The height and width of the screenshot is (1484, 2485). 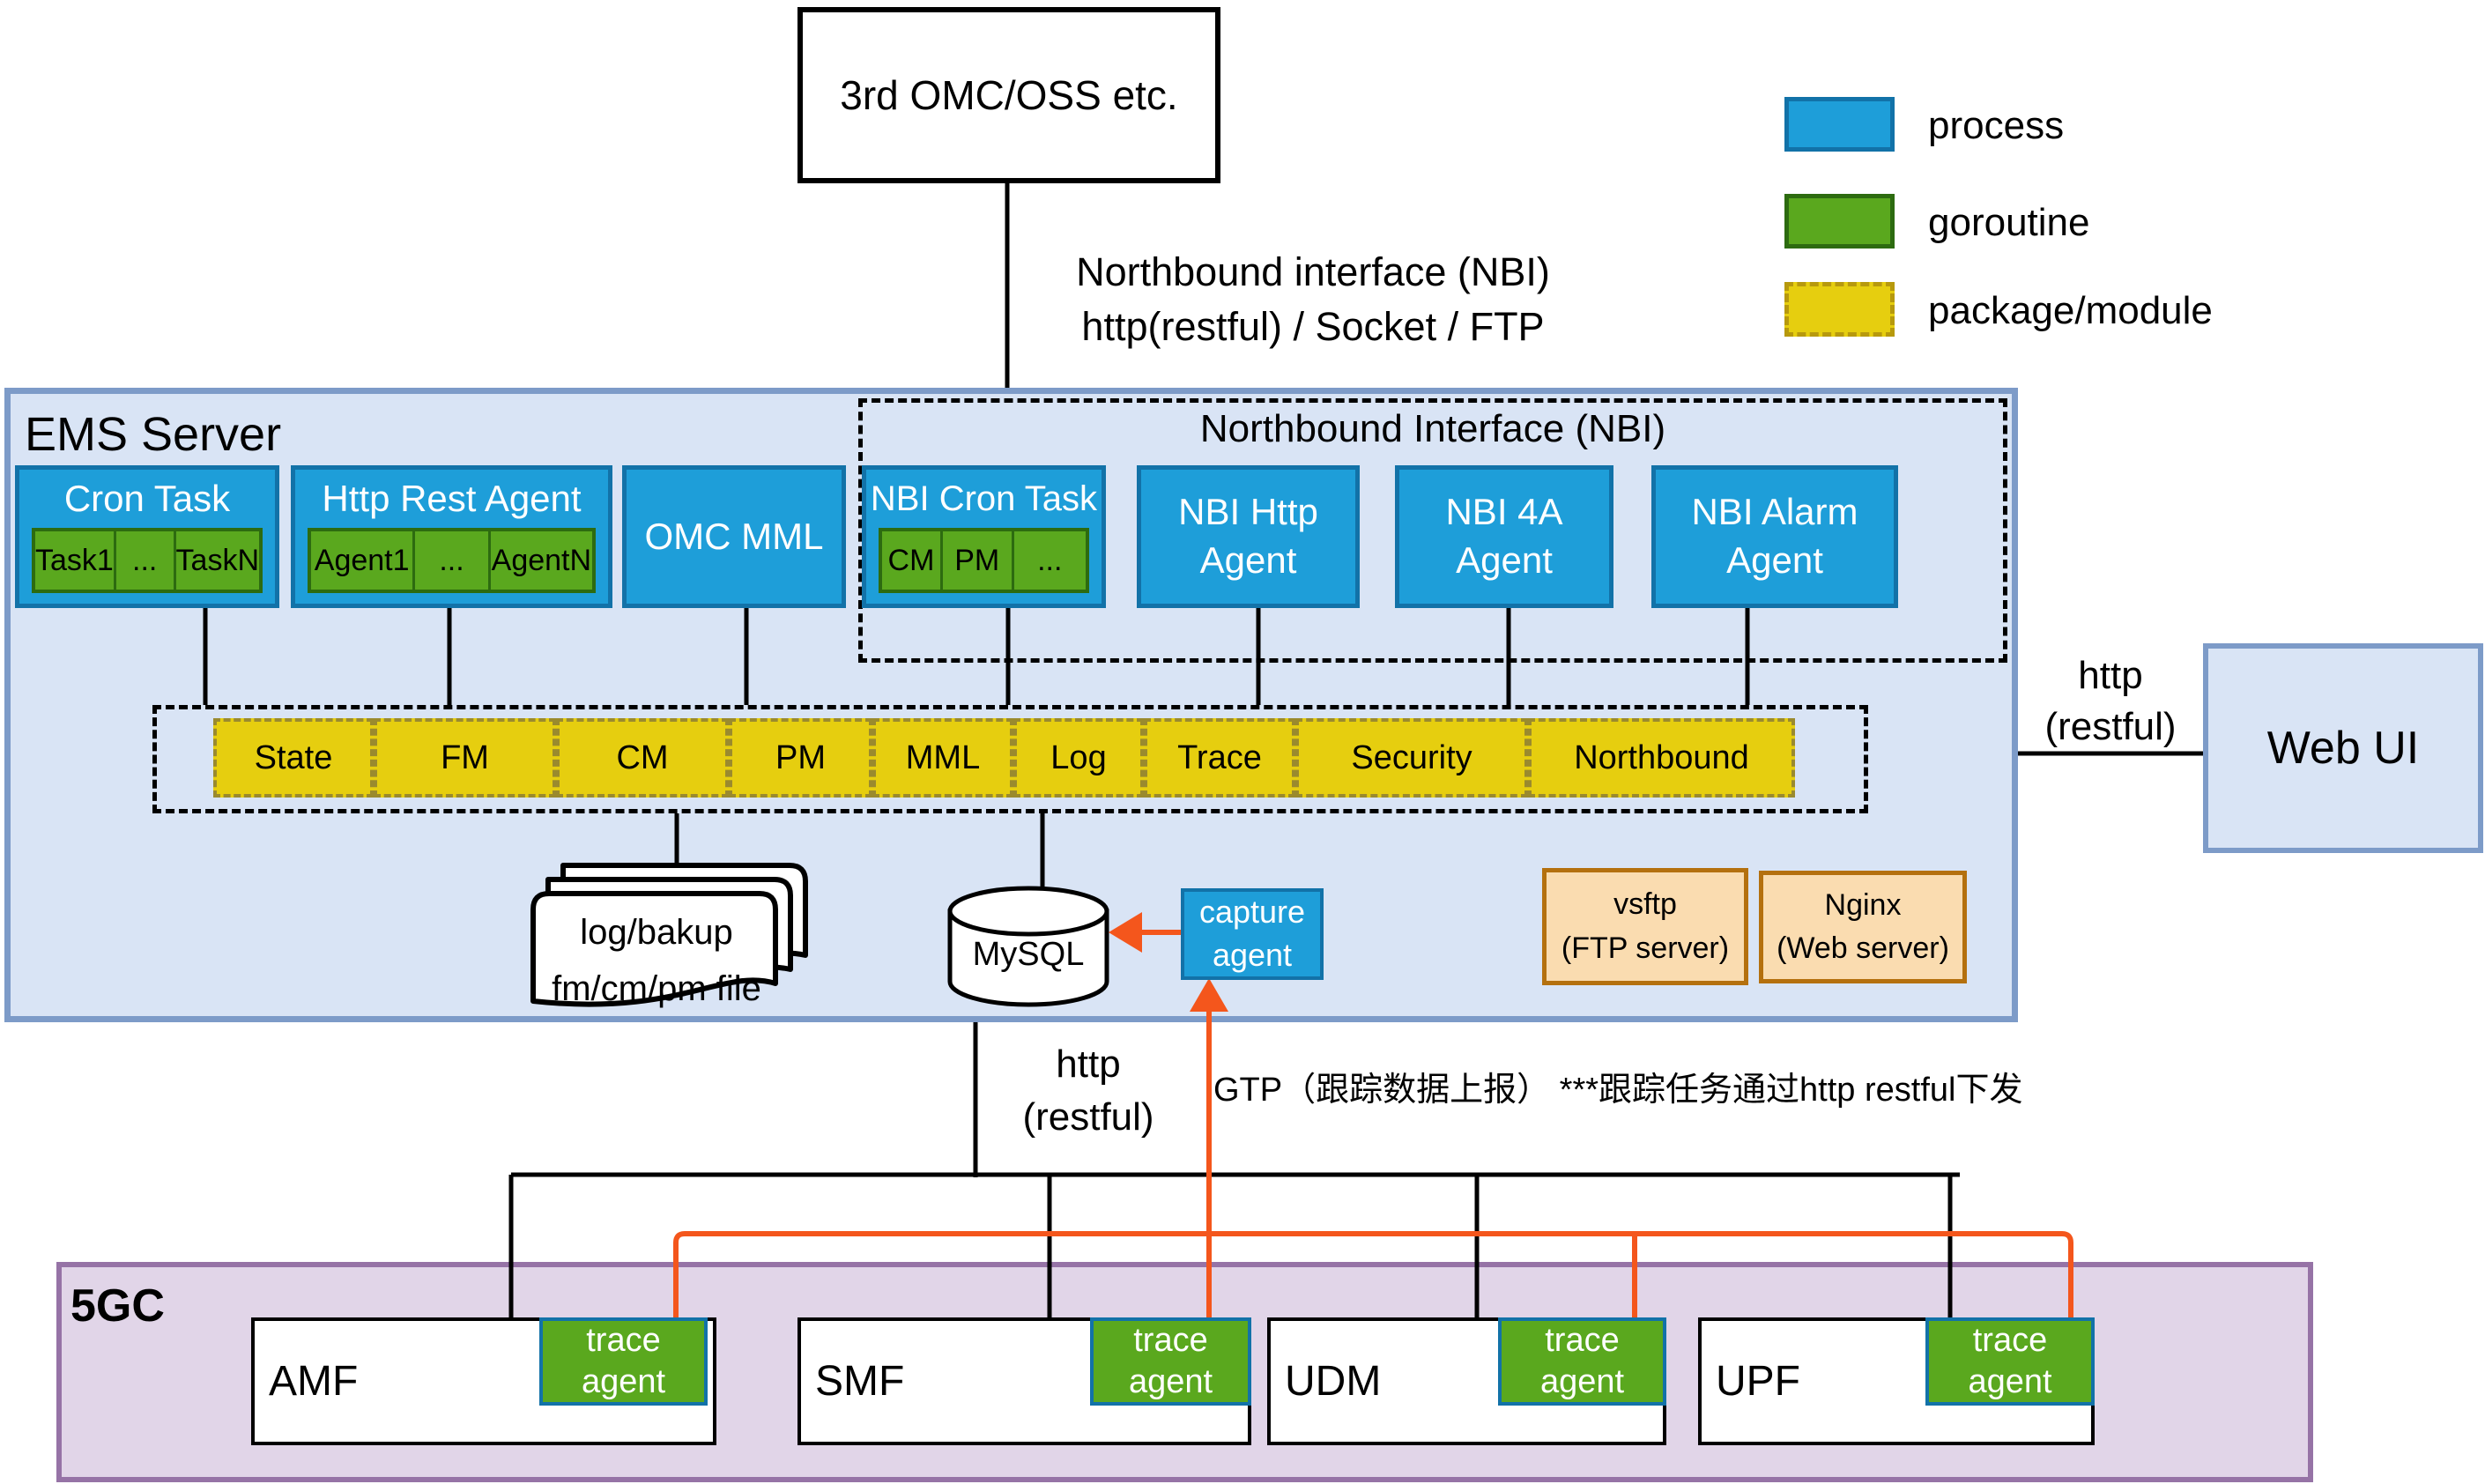 I want to click on module-label: Log, so click(x=1078, y=757).